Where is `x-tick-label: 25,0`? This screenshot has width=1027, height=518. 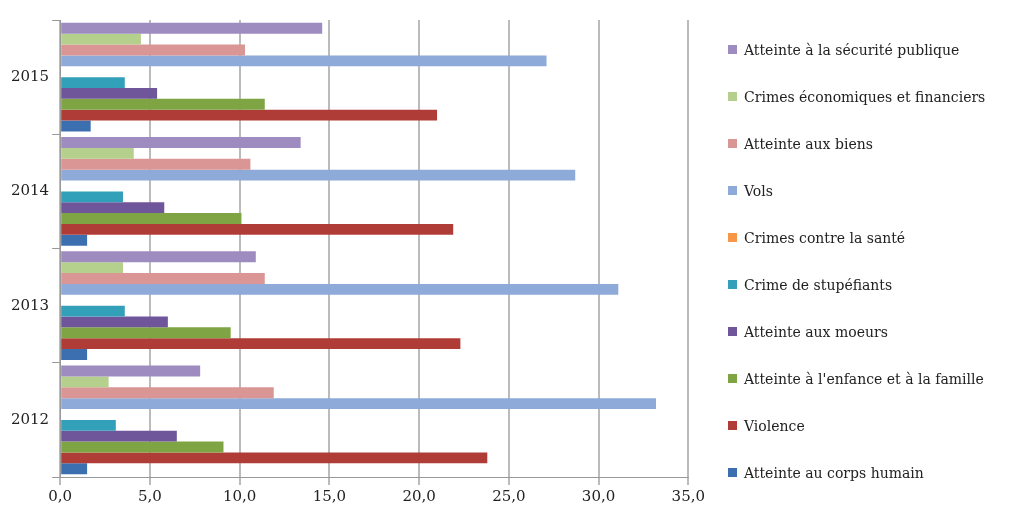
x-tick-label: 25,0 is located at coordinates (509, 495).